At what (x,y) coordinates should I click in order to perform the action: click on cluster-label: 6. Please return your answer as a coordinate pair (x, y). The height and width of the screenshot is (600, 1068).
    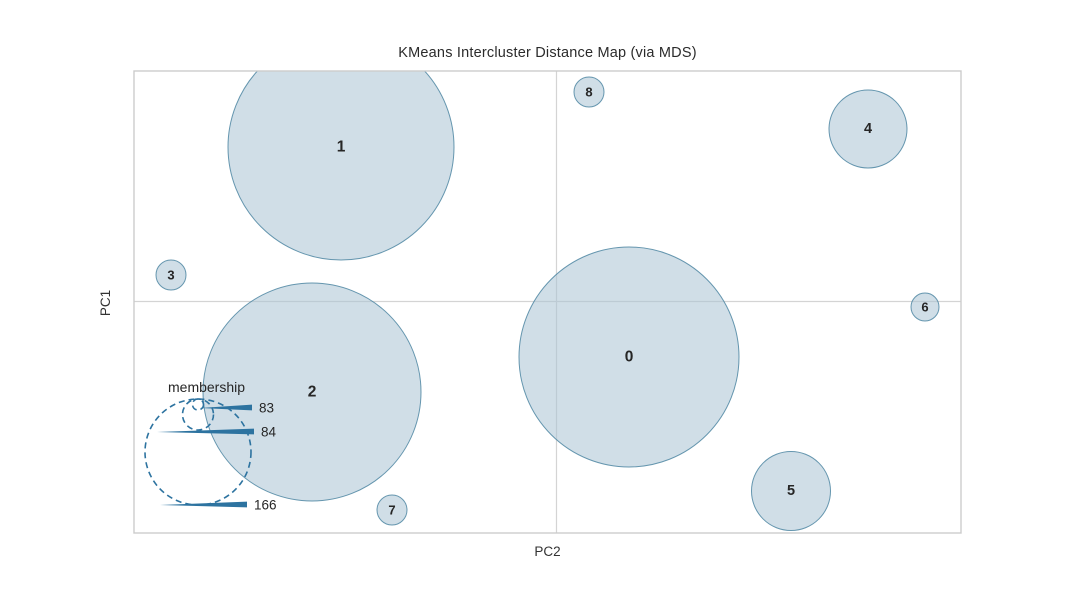
    Looking at the image, I should click on (924, 307).